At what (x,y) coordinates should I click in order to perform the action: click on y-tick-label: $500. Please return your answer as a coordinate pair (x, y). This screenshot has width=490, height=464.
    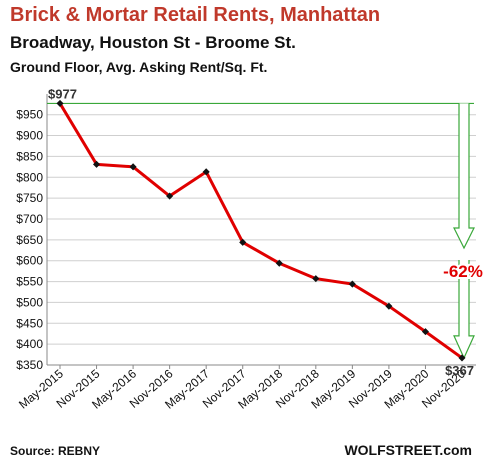
    Looking at the image, I should click on (29, 302).